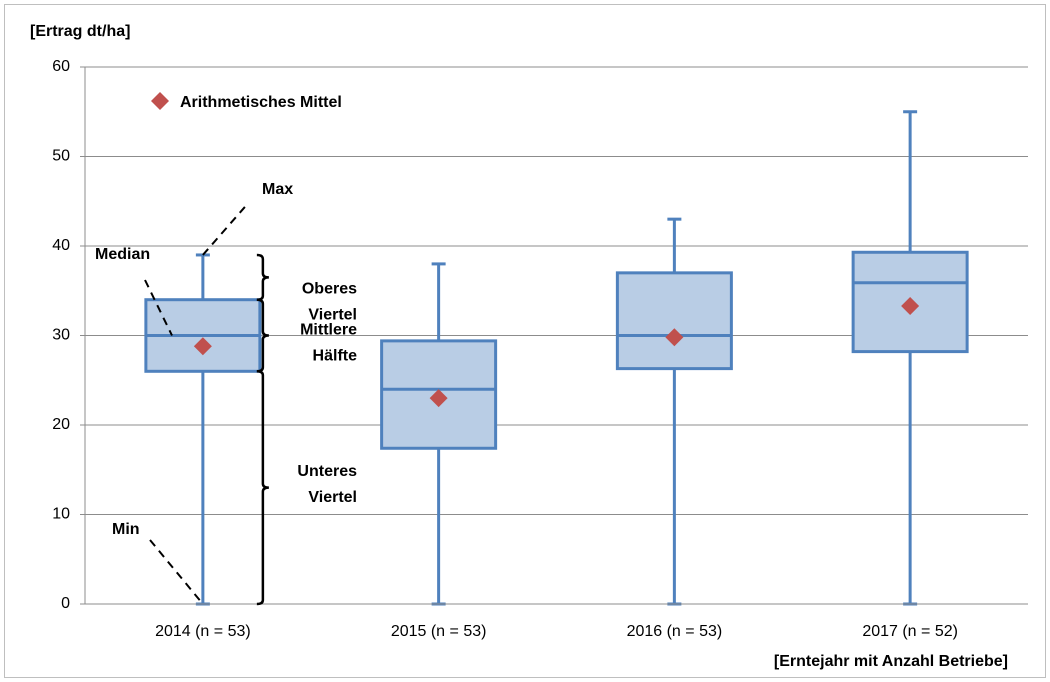 This screenshot has height=682, width=1050. What do you see at coordinates (80, 31) in the screenshot?
I see `y-axis-title: [Ertrag dt/ha]` at bounding box center [80, 31].